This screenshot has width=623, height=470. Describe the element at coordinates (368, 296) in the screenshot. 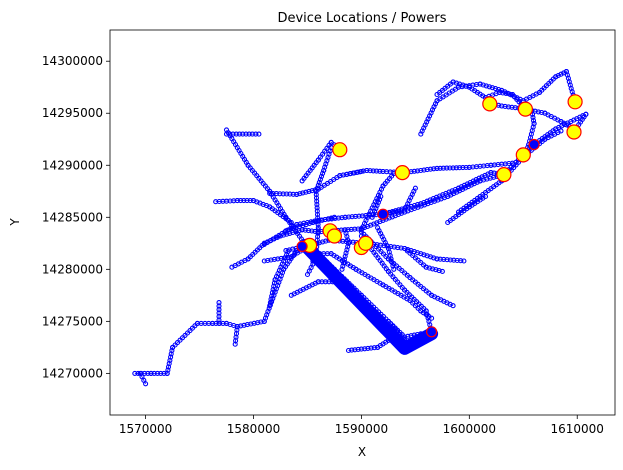

I see `thick-segment-layer` at that location.